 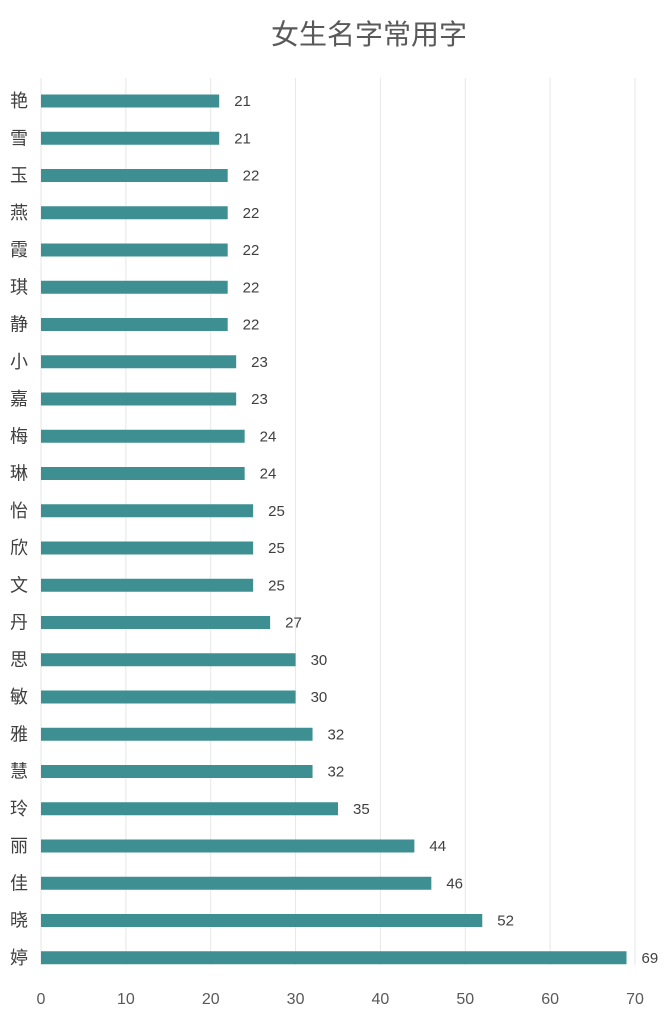 I want to click on category-label: 梅, so click(x=19, y=436).